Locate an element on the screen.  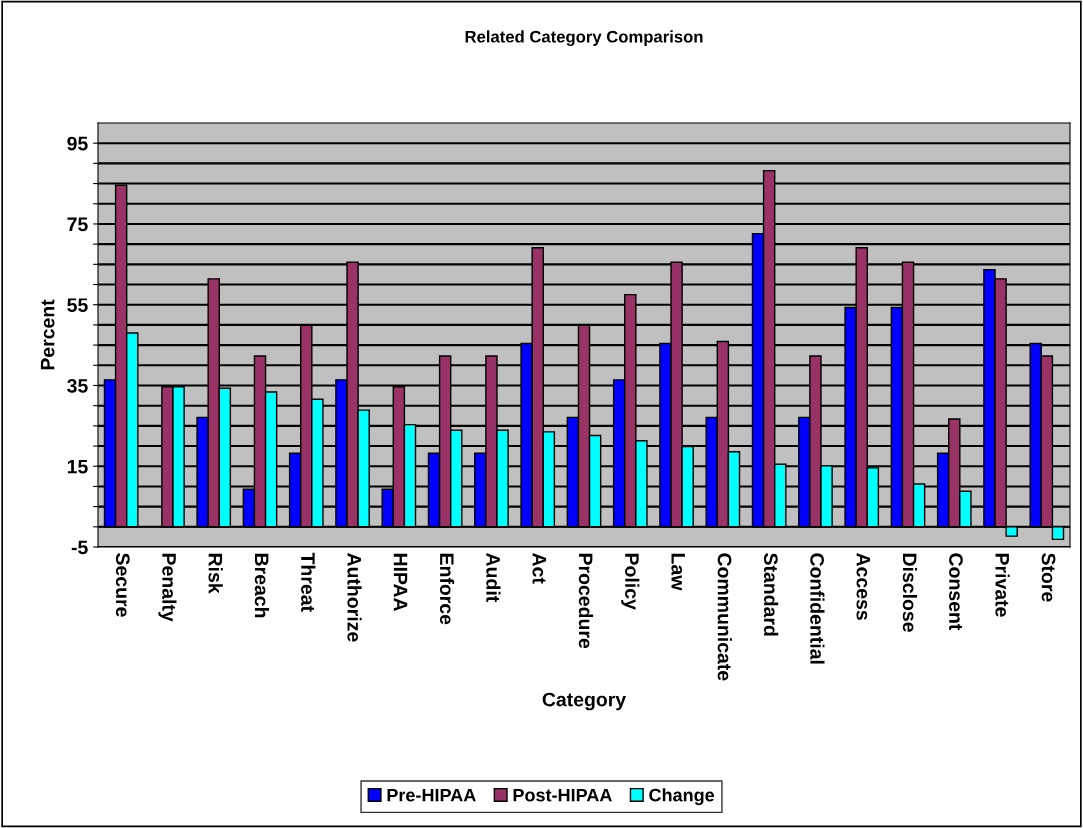
legend-label: Post-HIPAA is located at coordinates (562, 795).